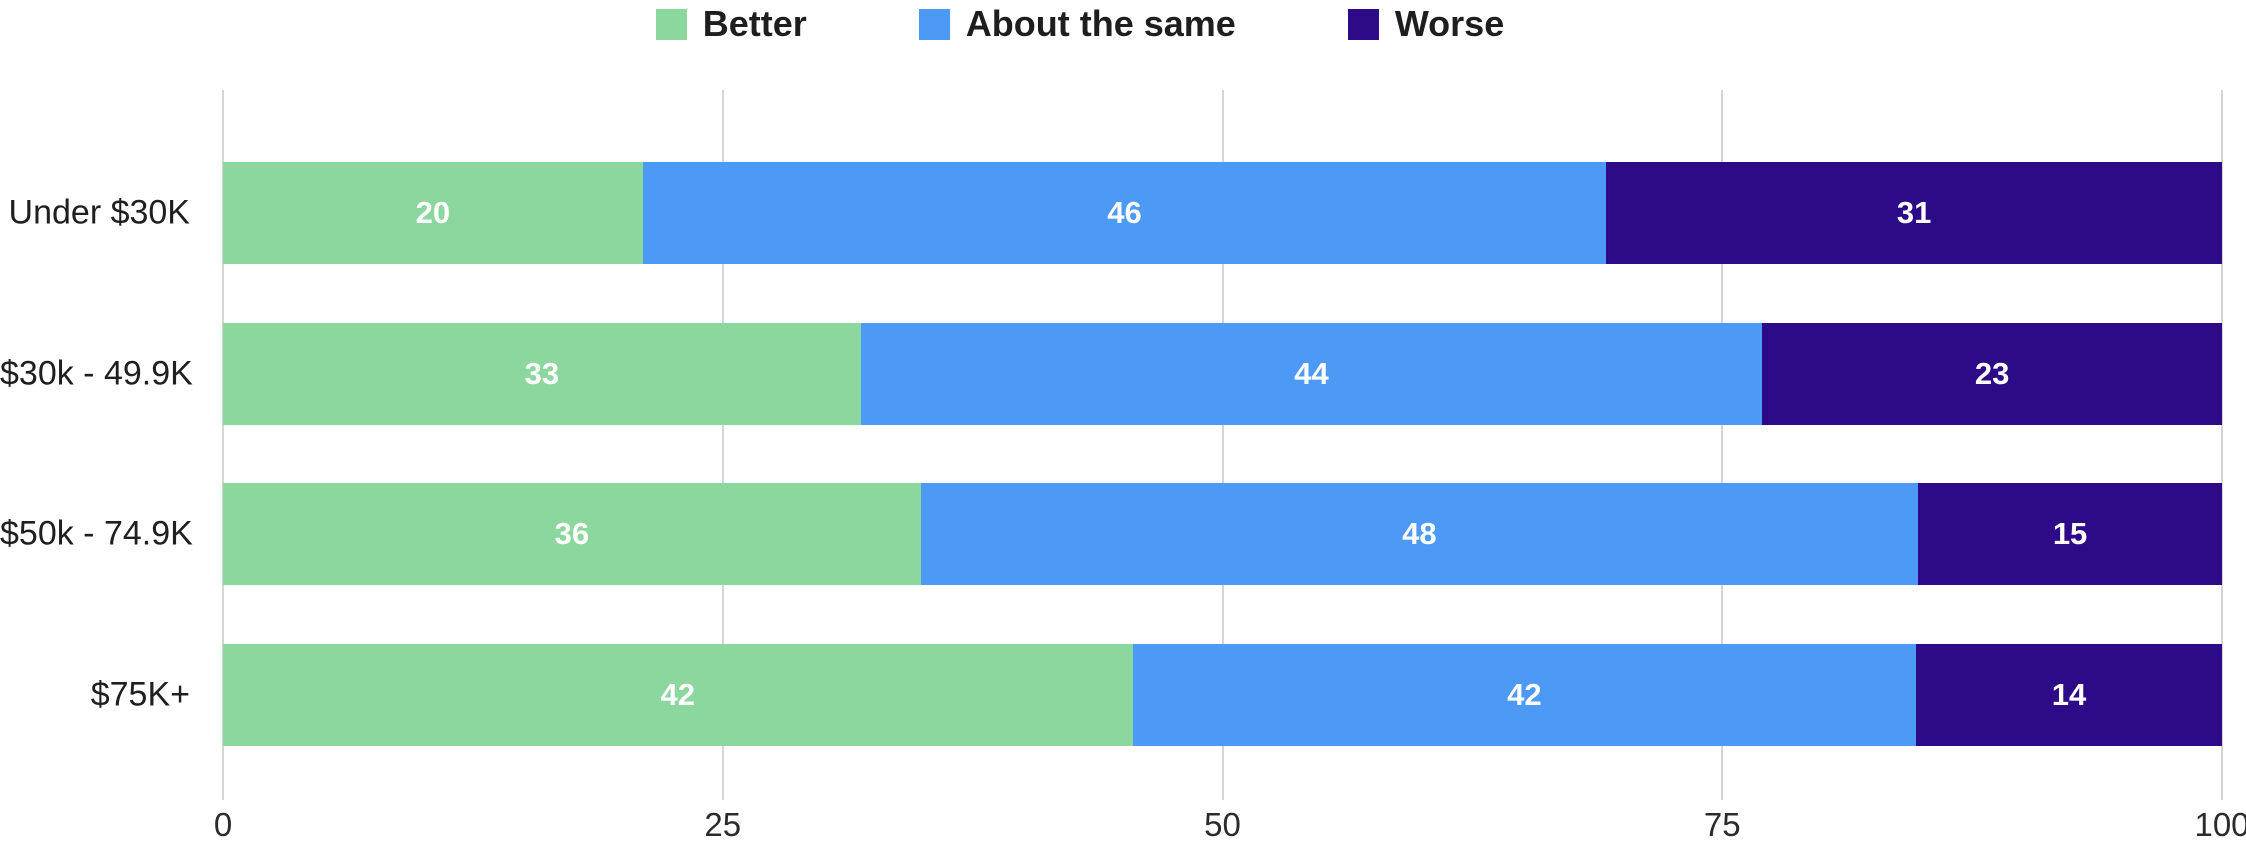 This screenshot has height=844, width=2246. I want to click on x-tick-label: 50, so click(1222, 824).